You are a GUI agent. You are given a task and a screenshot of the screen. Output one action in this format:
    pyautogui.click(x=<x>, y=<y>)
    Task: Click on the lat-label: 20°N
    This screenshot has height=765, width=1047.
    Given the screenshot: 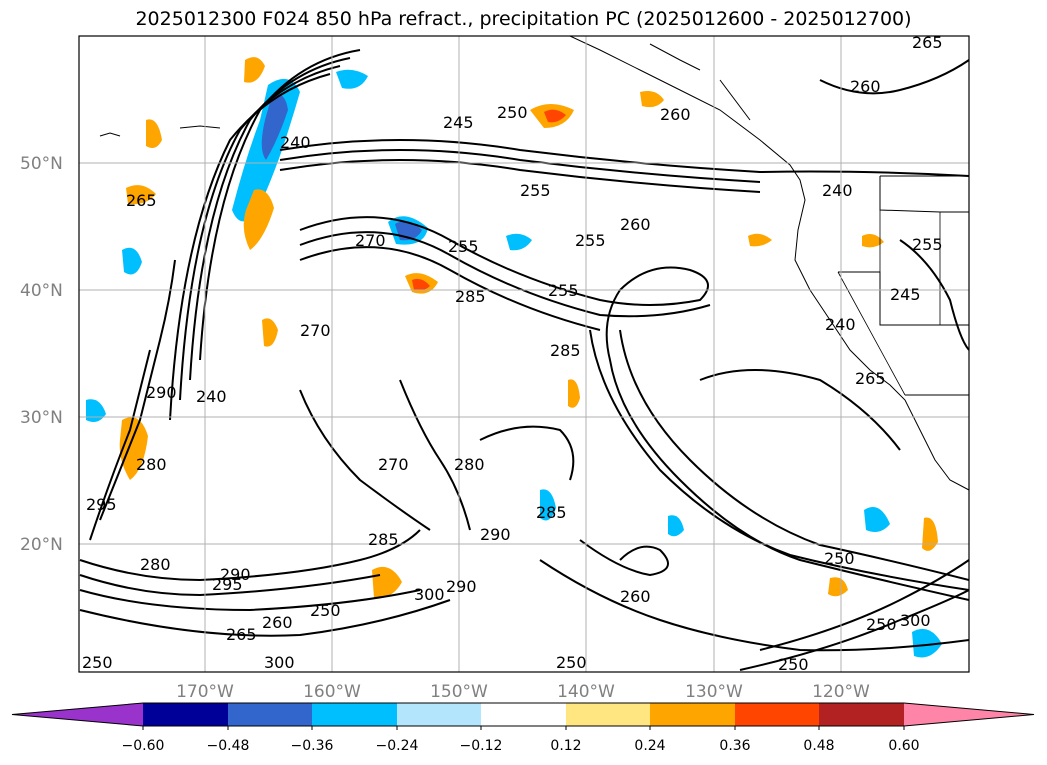 What is the action you would take?
    pyautogui.click(x=41, y=545)
    